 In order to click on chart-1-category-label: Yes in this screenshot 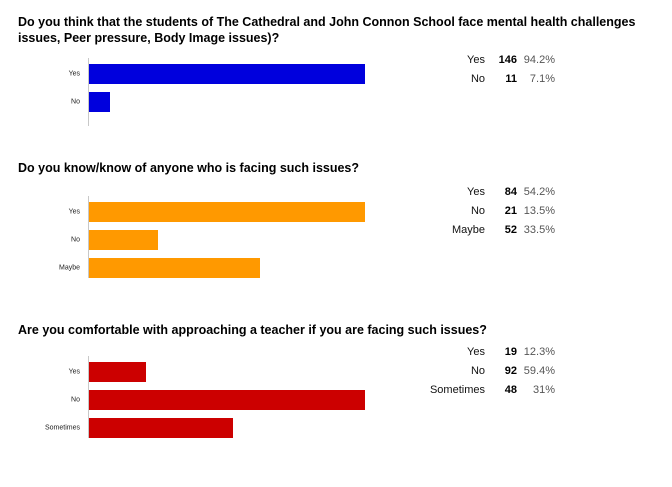, I will do `click(74, 74)`.